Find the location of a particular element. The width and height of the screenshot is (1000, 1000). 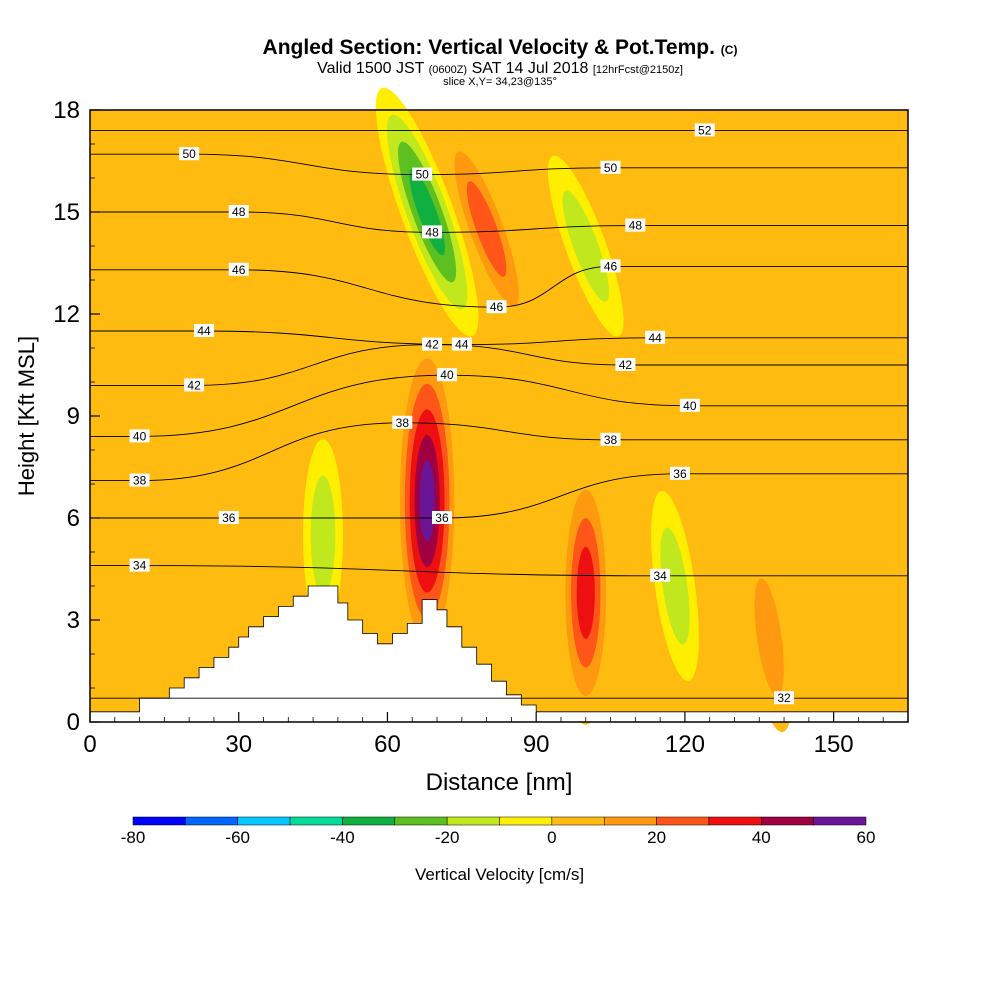

colorbar-label: Vertical Velocity [cm/s] is located at coordinates (499, 874).